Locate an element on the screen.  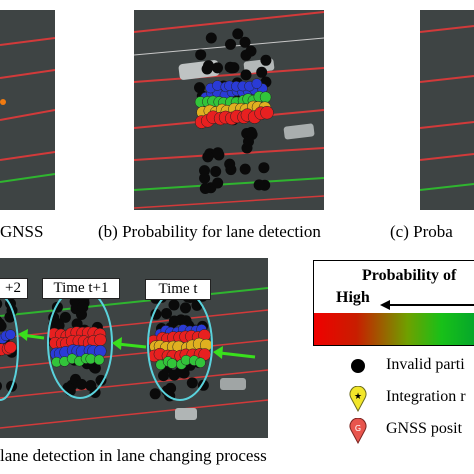
ellipse-t2 is located at coordinates (9, 348).